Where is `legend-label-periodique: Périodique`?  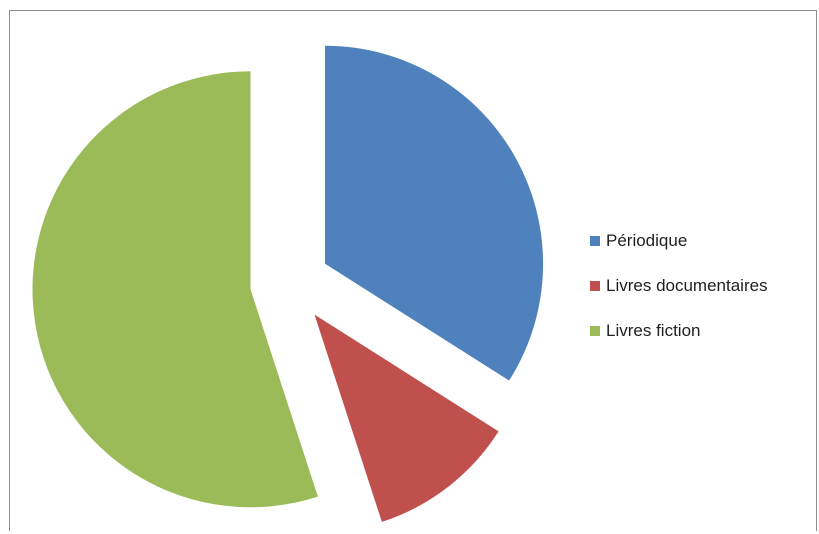
legend-label-periodique: Périodique is located at coordinates (647, 240).